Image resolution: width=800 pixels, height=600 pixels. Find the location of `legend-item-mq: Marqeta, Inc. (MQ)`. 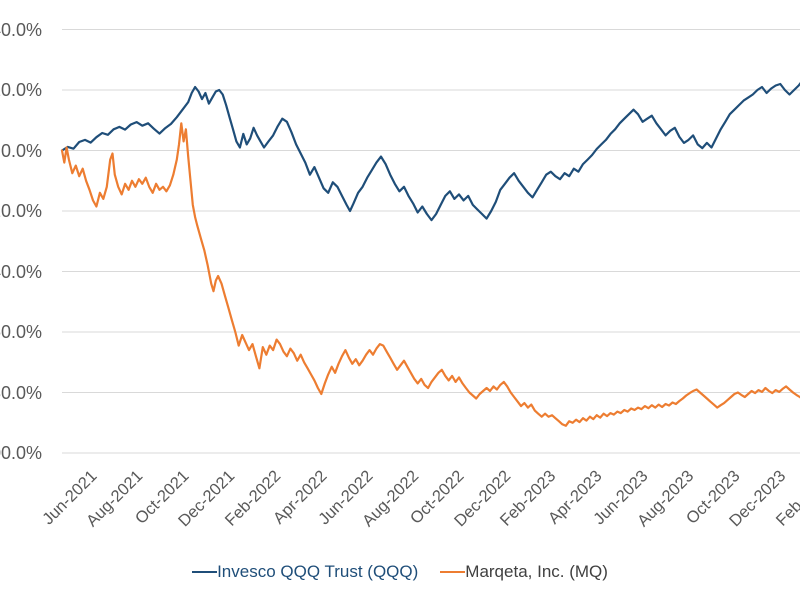

legend-item-mq: Marqeta, Inc. (MQ) is located at coordinates (524, 572).